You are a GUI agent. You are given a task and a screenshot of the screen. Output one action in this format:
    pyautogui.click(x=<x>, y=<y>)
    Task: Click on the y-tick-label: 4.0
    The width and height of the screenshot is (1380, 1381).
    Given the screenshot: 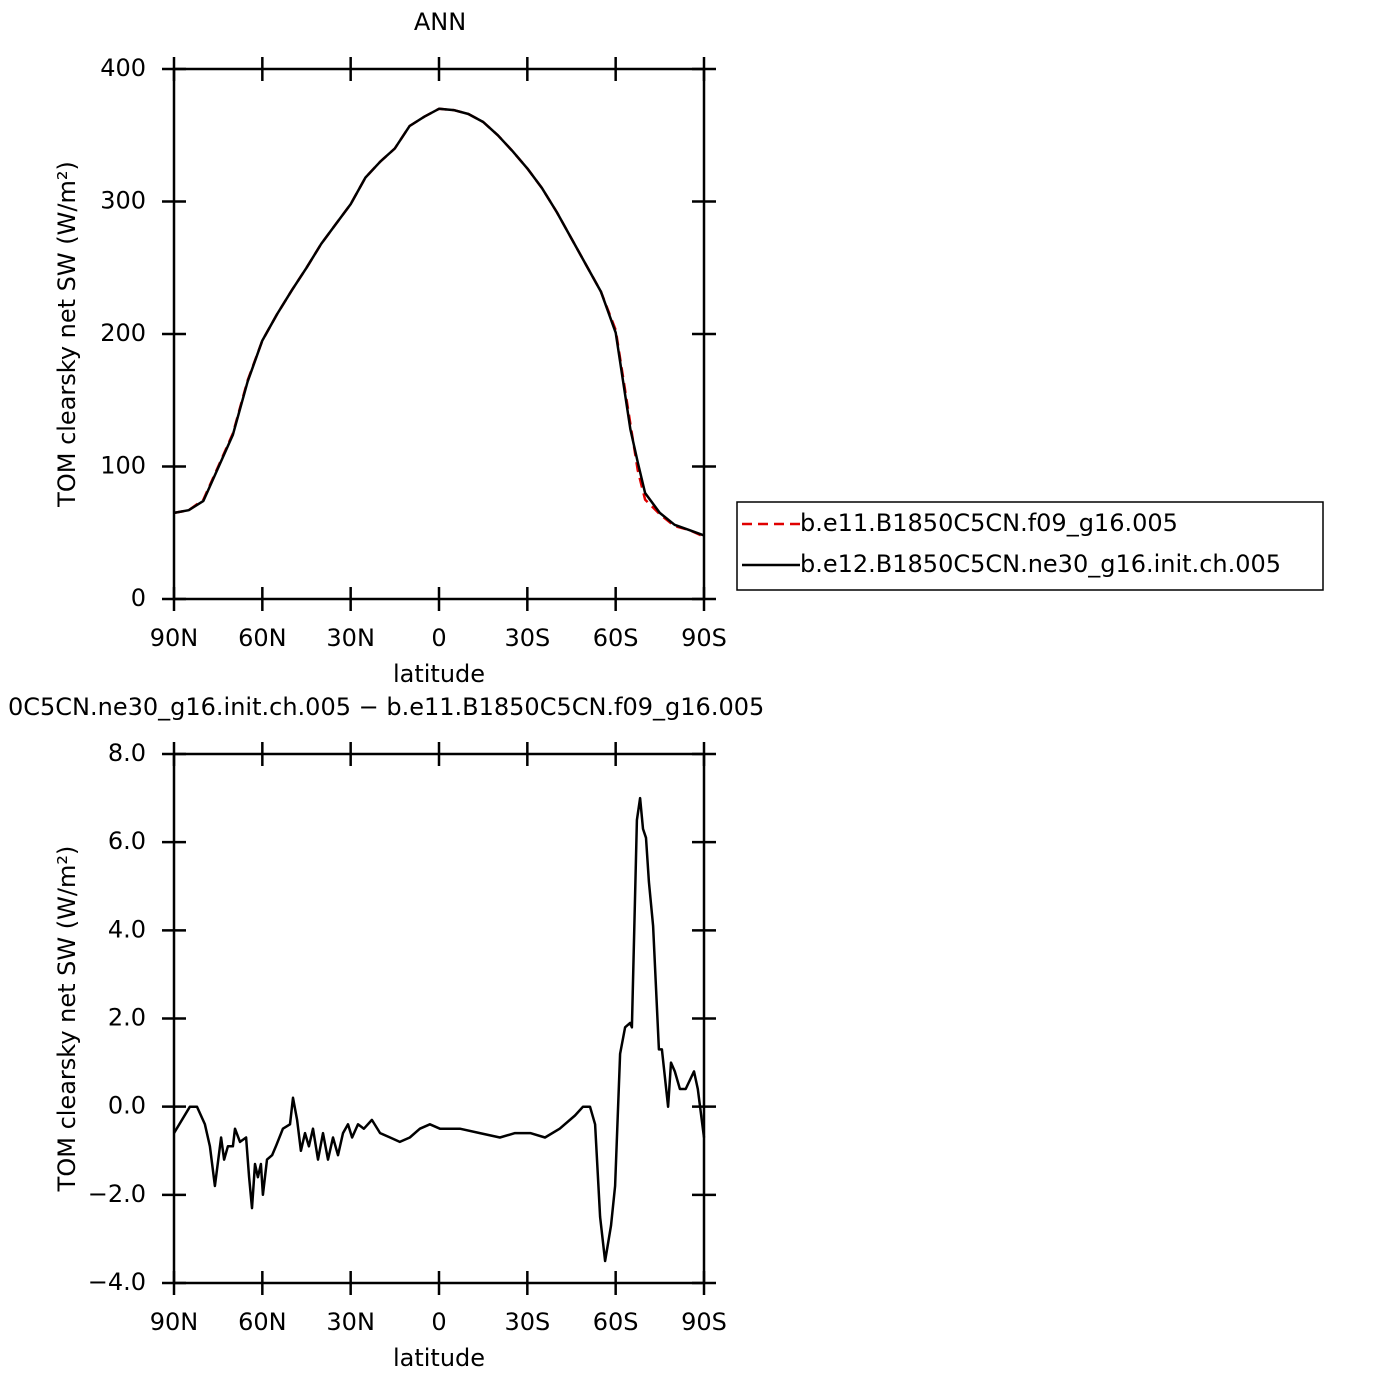 What is the action you would take?
    pyautogui.click(x=127, y=929)
    